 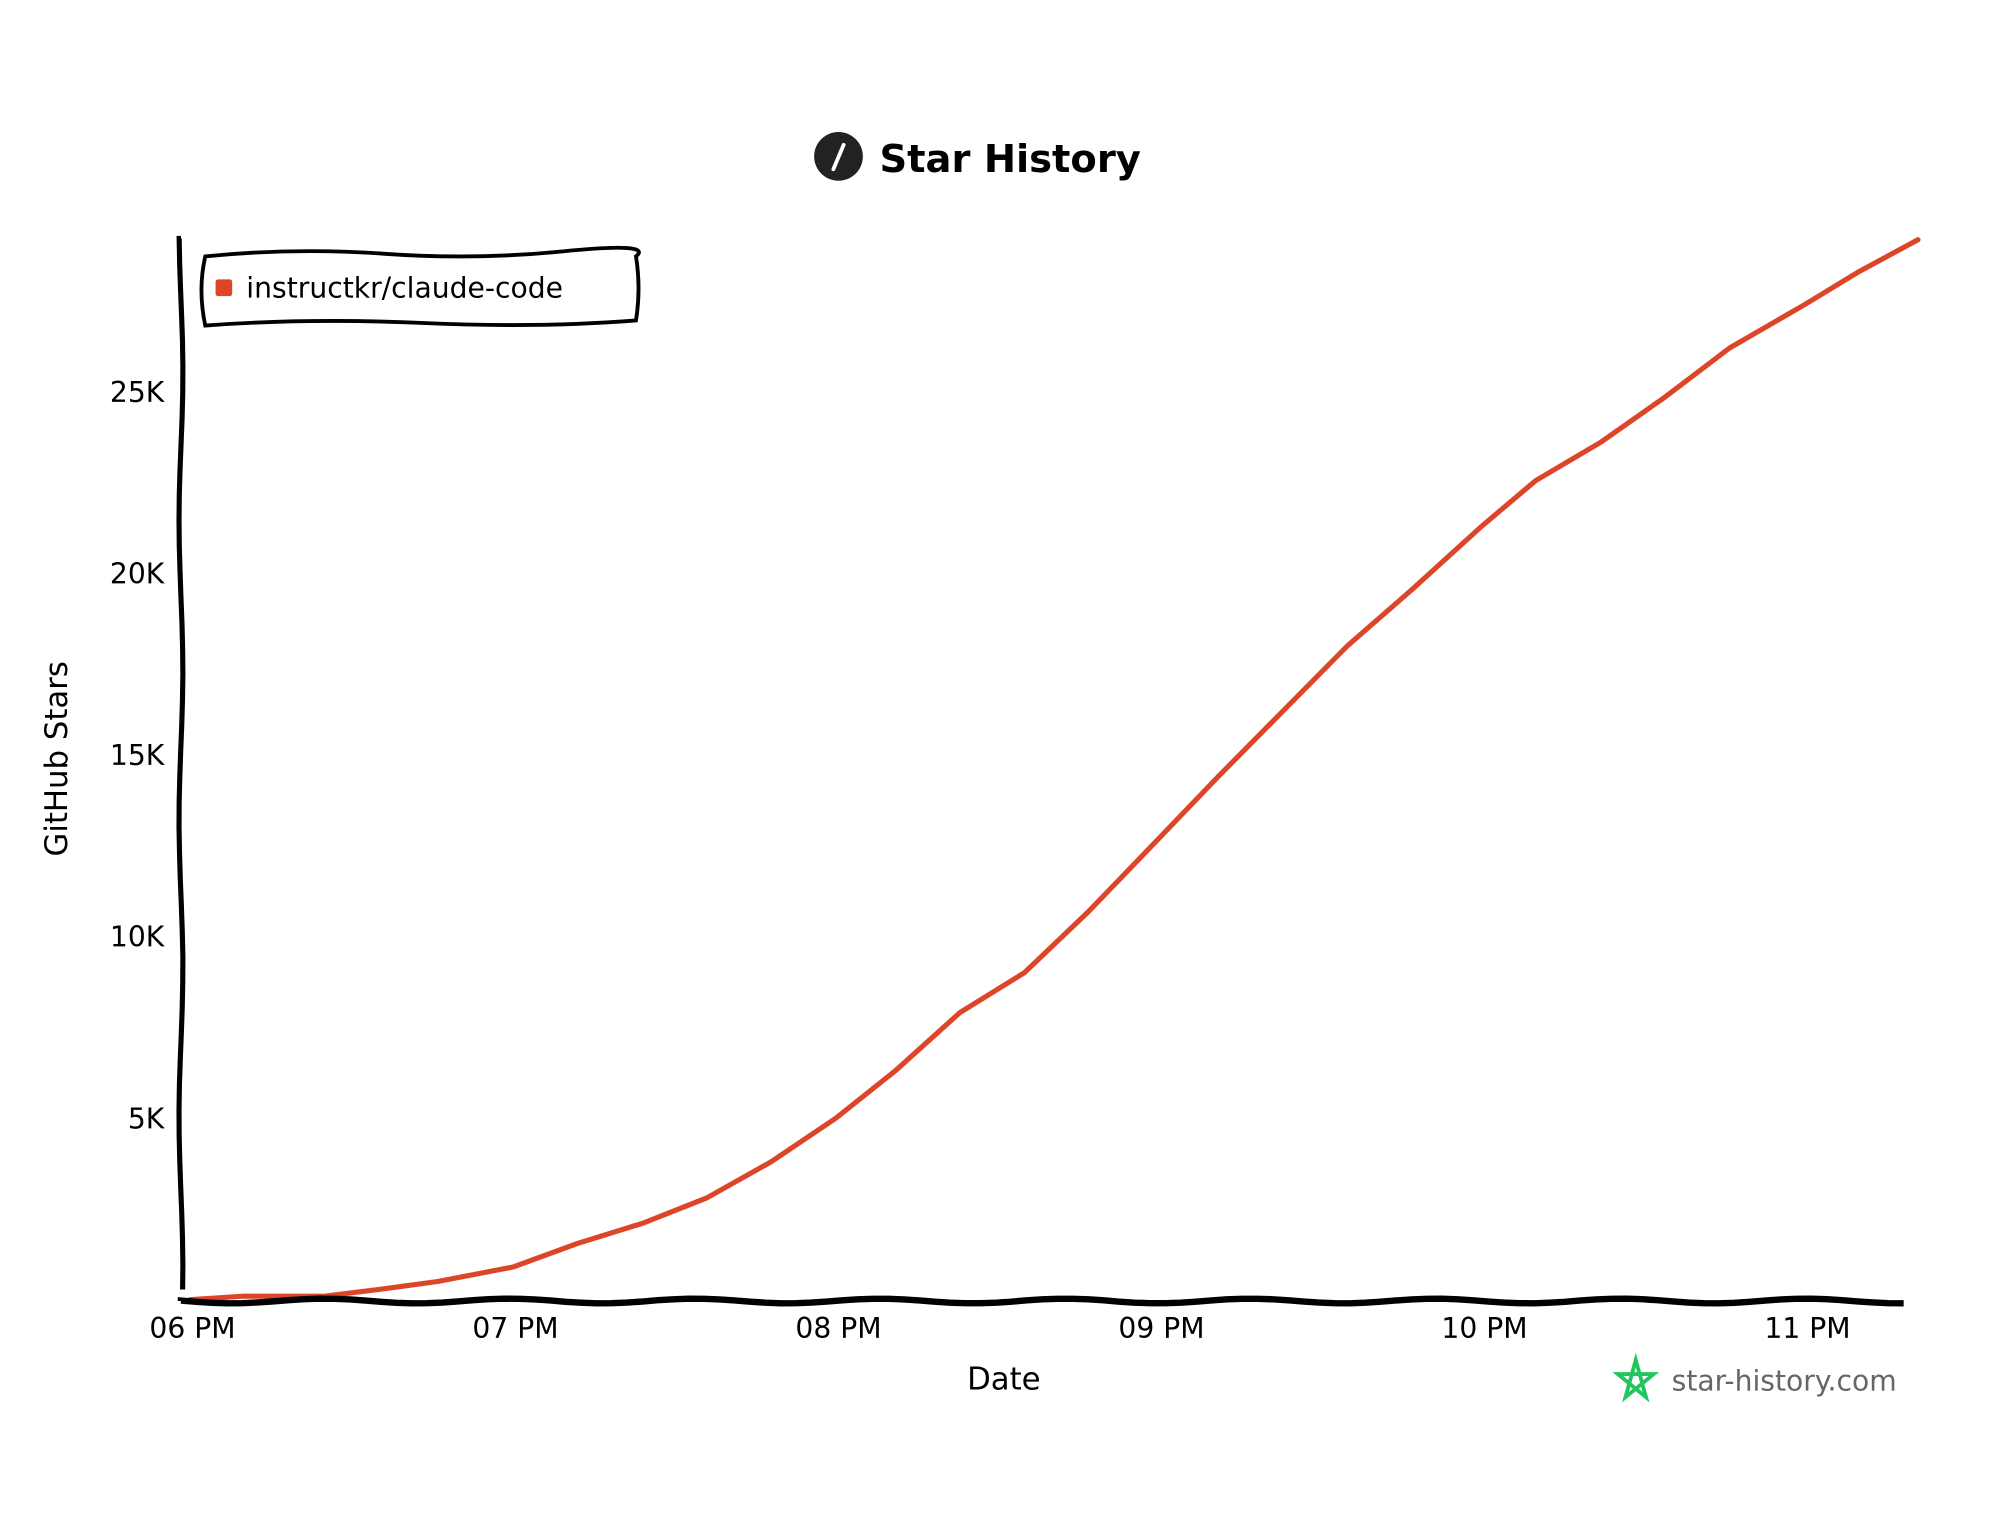 I want to click on x-axis-label: Date, so click(x=1004, y=1379).